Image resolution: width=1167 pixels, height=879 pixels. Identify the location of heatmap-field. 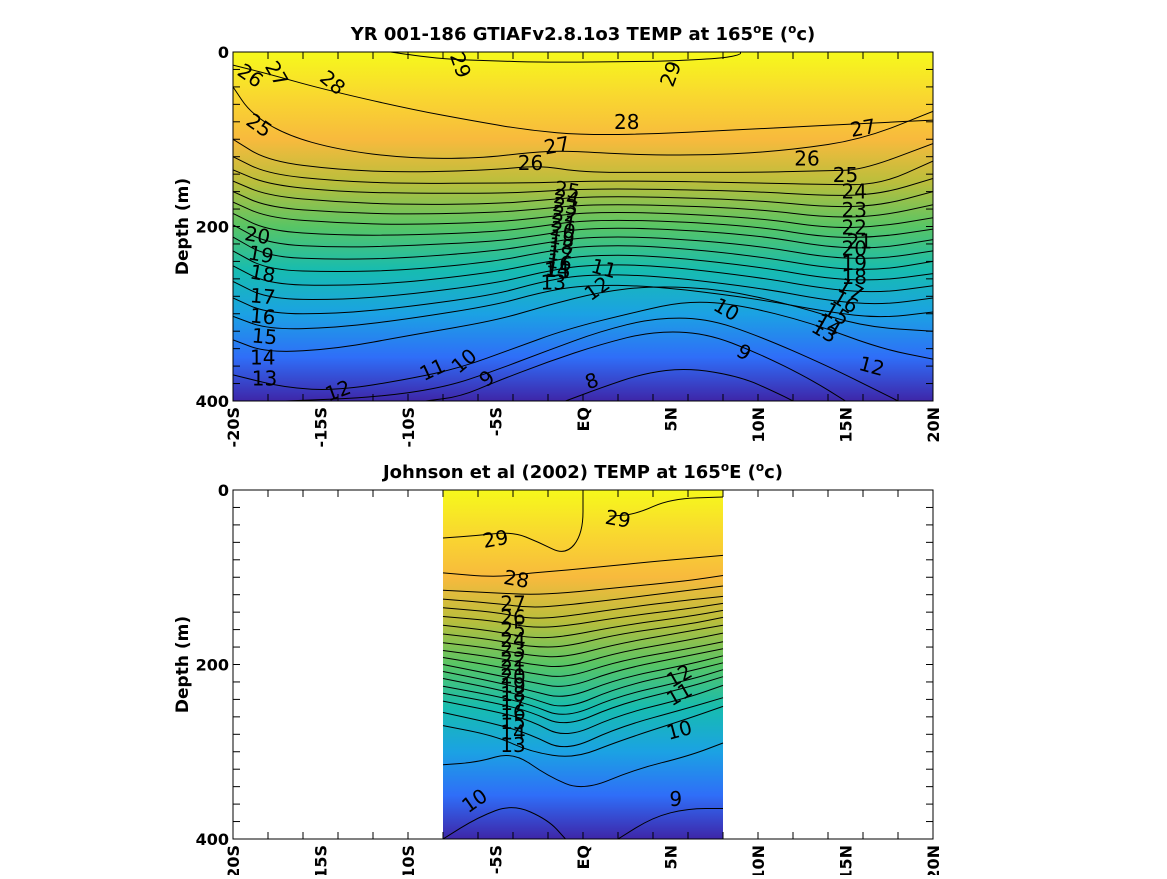
(583, 664).